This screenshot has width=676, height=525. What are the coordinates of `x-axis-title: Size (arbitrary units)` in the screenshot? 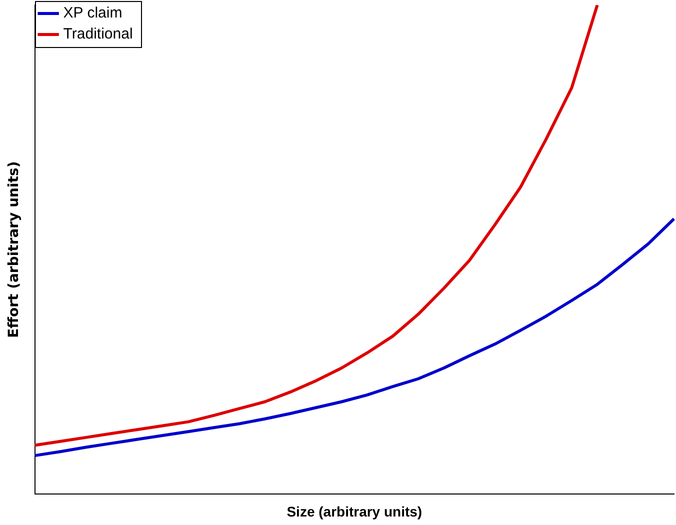 It's located at (354, 511).